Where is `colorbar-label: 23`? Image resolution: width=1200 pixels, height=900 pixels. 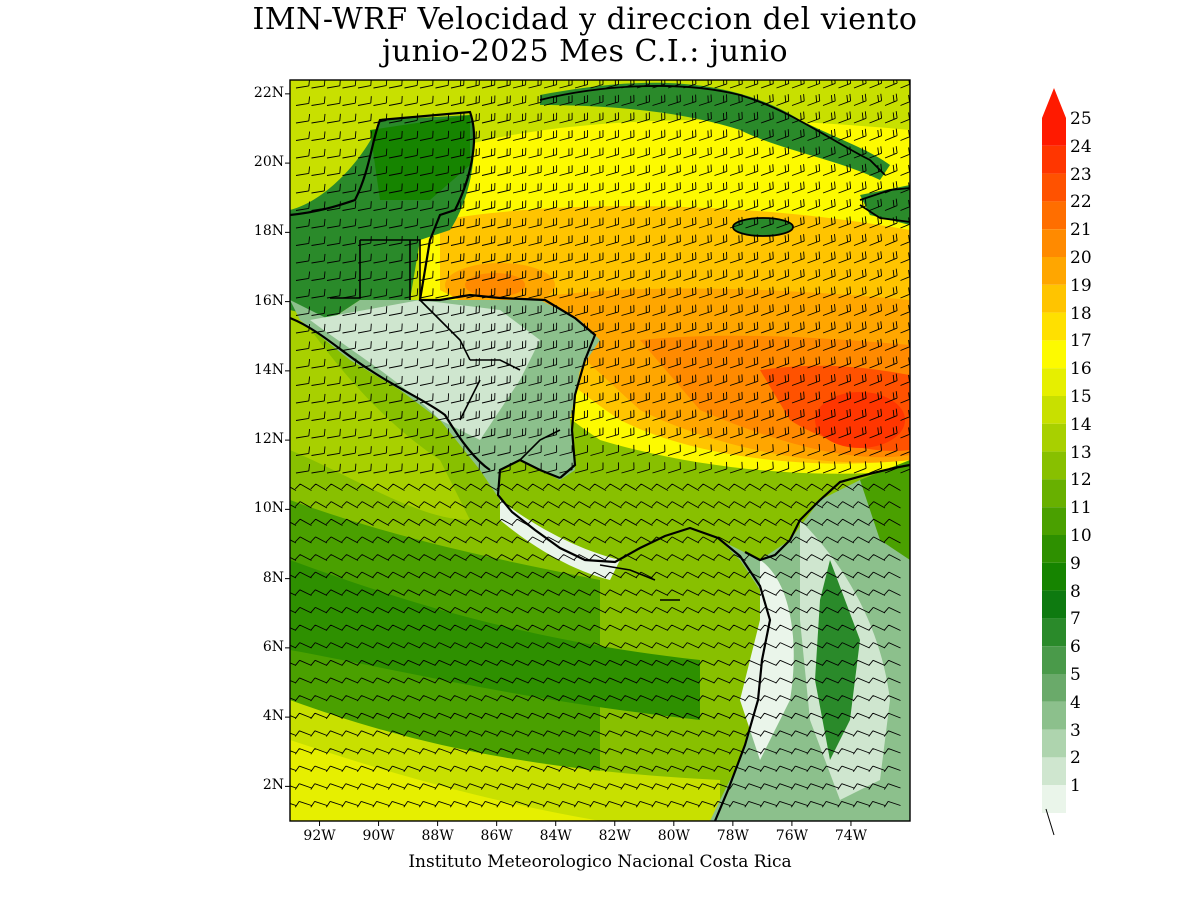 colorbar-label: 23 is located at coordinates (1081, 174).